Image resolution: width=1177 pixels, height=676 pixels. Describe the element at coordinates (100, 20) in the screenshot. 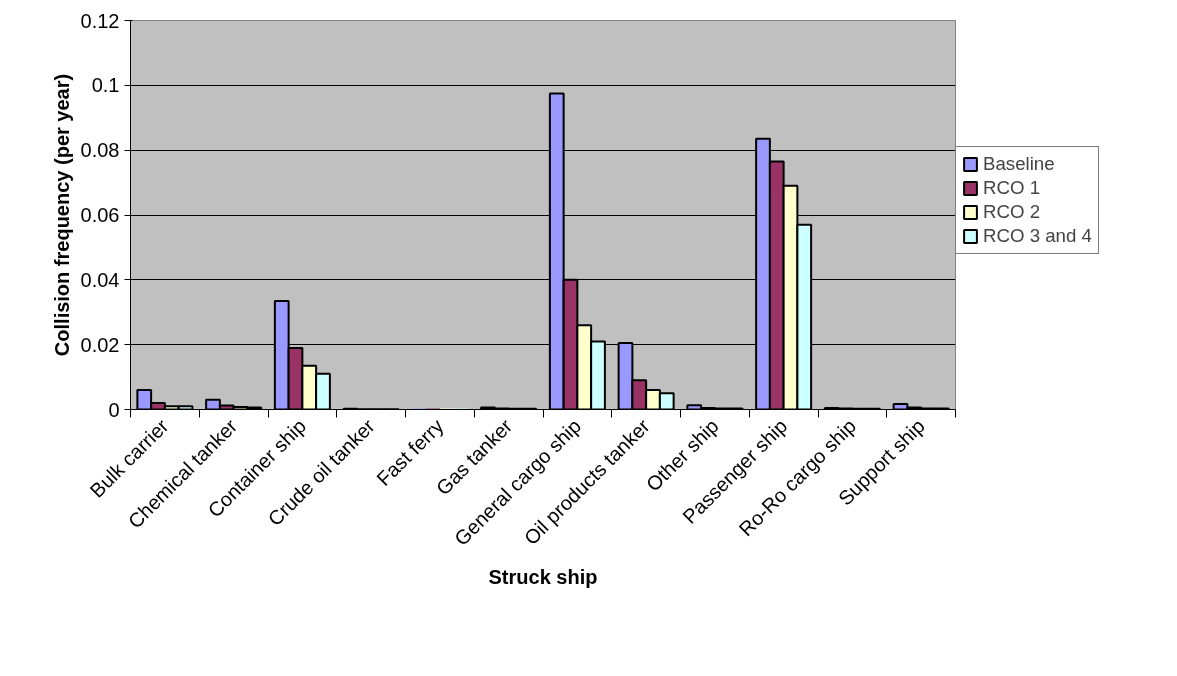

I see `y-tick-label: 0.12` at that location.